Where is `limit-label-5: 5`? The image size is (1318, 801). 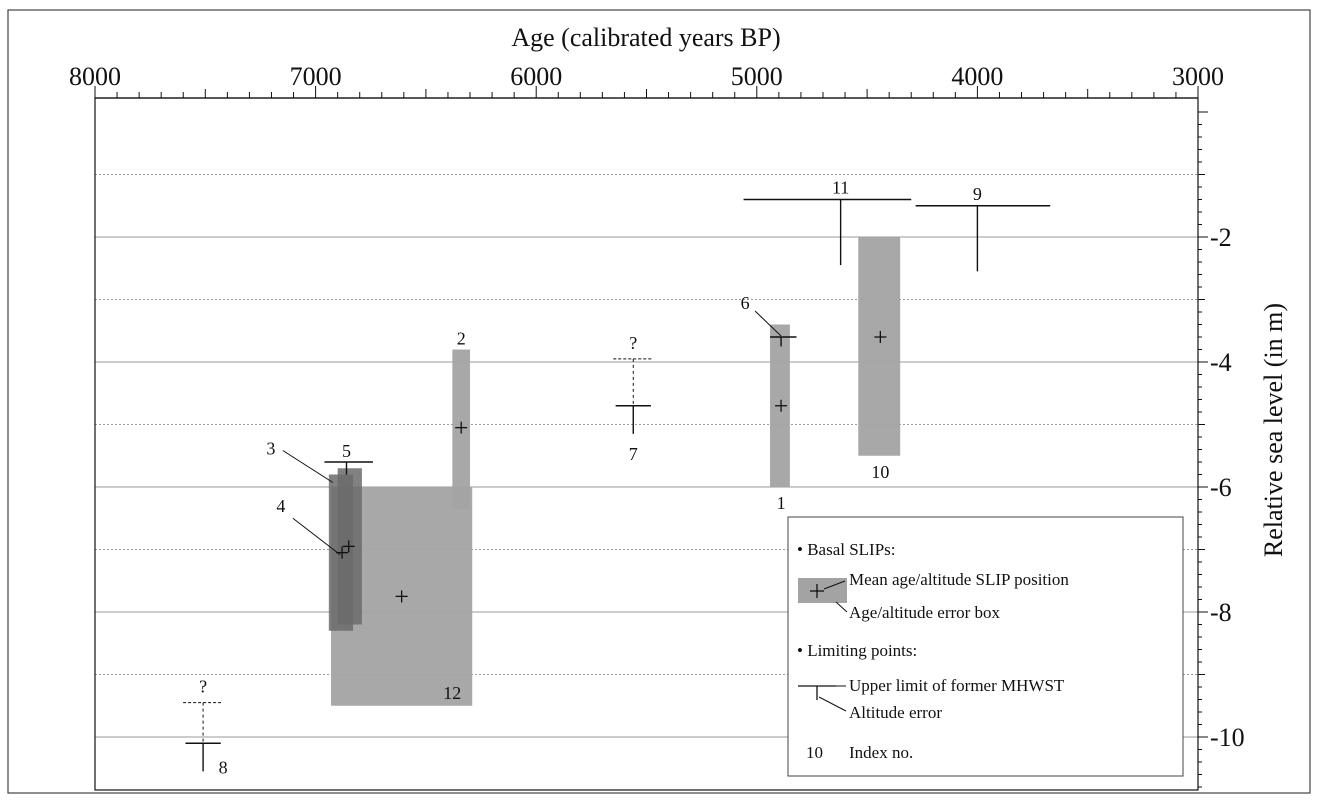 limit-label-5: 5 is located at coordinates (346, 451).